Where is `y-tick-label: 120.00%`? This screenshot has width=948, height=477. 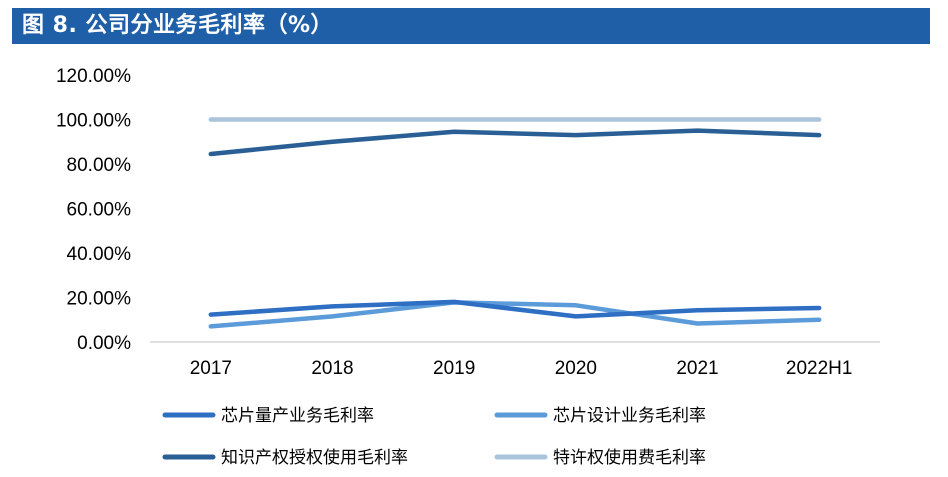
y-tick-label: 120.00% is located at coordinates (93, 76).